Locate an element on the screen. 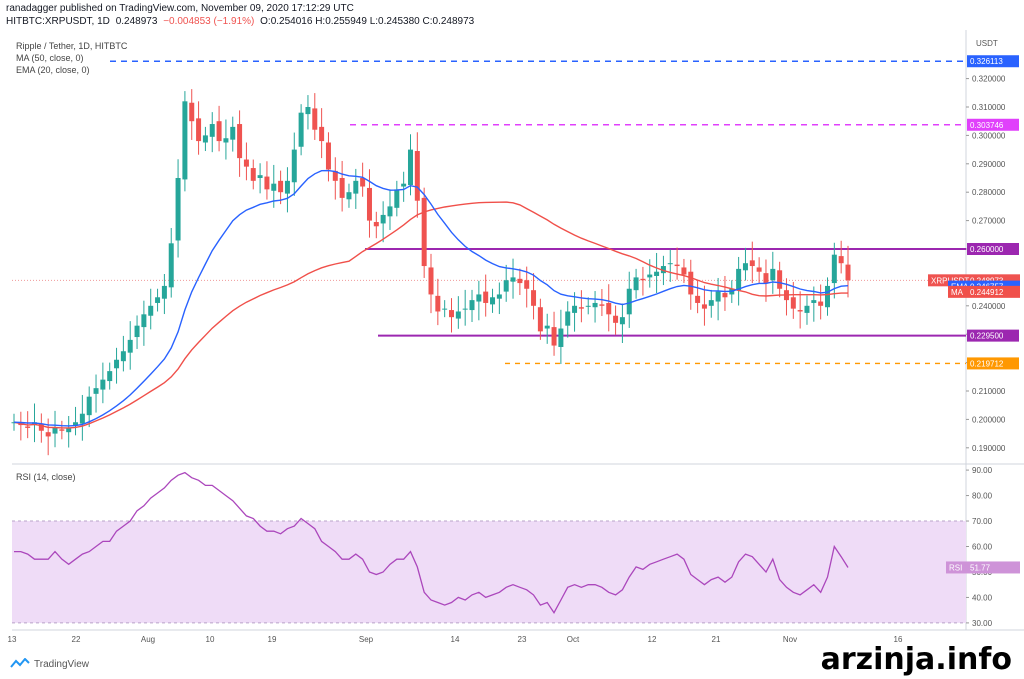  rsi-tag-value: 51.77 is located at coordinates (980, 567).